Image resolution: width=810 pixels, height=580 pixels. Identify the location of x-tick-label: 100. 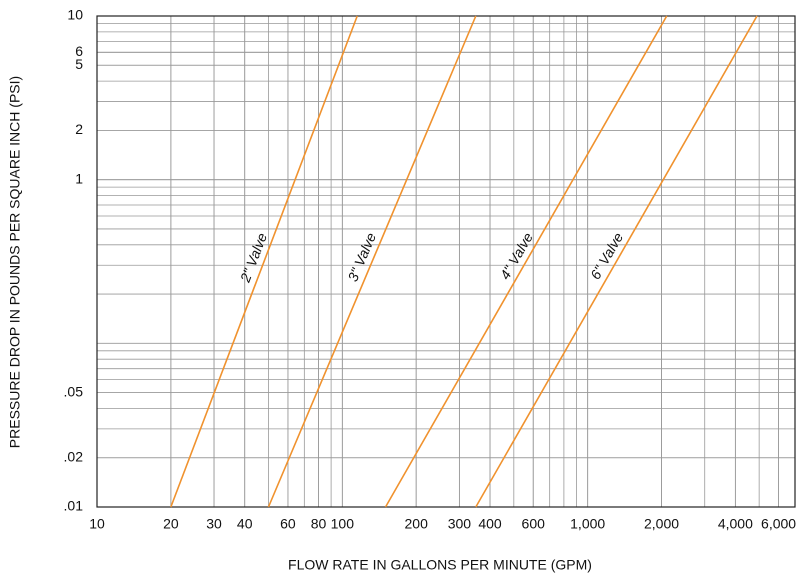
(343, 524).